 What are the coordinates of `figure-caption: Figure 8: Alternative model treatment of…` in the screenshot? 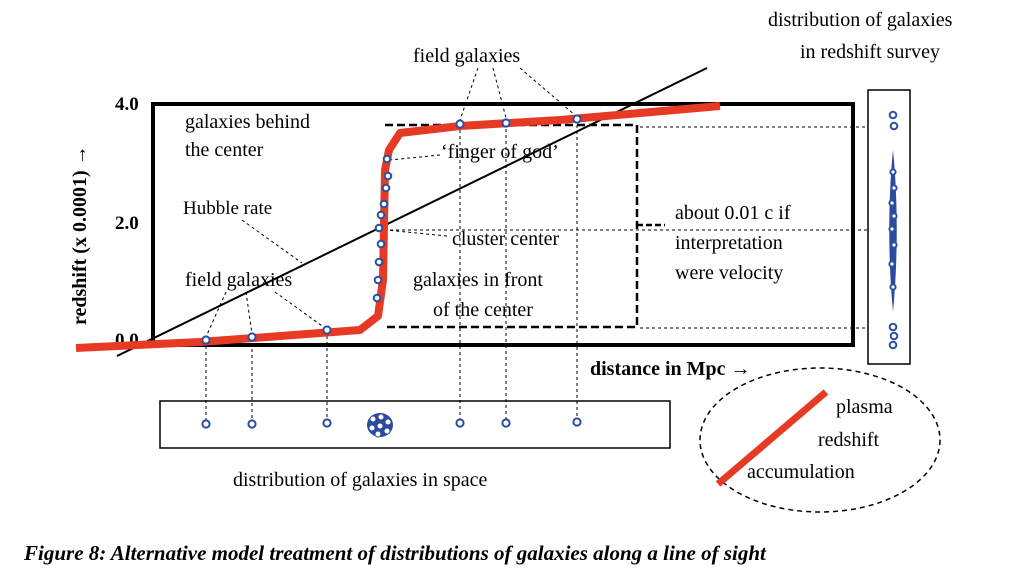 It's located at (395, 553).